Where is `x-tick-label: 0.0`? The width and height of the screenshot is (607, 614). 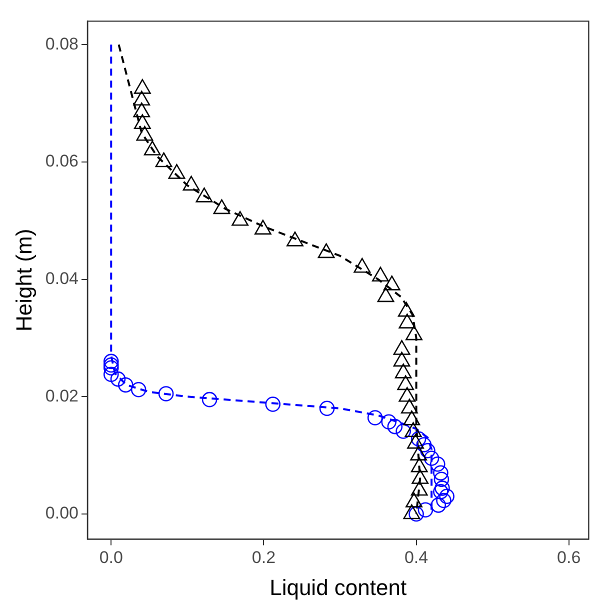 x-tick-label: 0.0 is located at coordinates (111, 558).